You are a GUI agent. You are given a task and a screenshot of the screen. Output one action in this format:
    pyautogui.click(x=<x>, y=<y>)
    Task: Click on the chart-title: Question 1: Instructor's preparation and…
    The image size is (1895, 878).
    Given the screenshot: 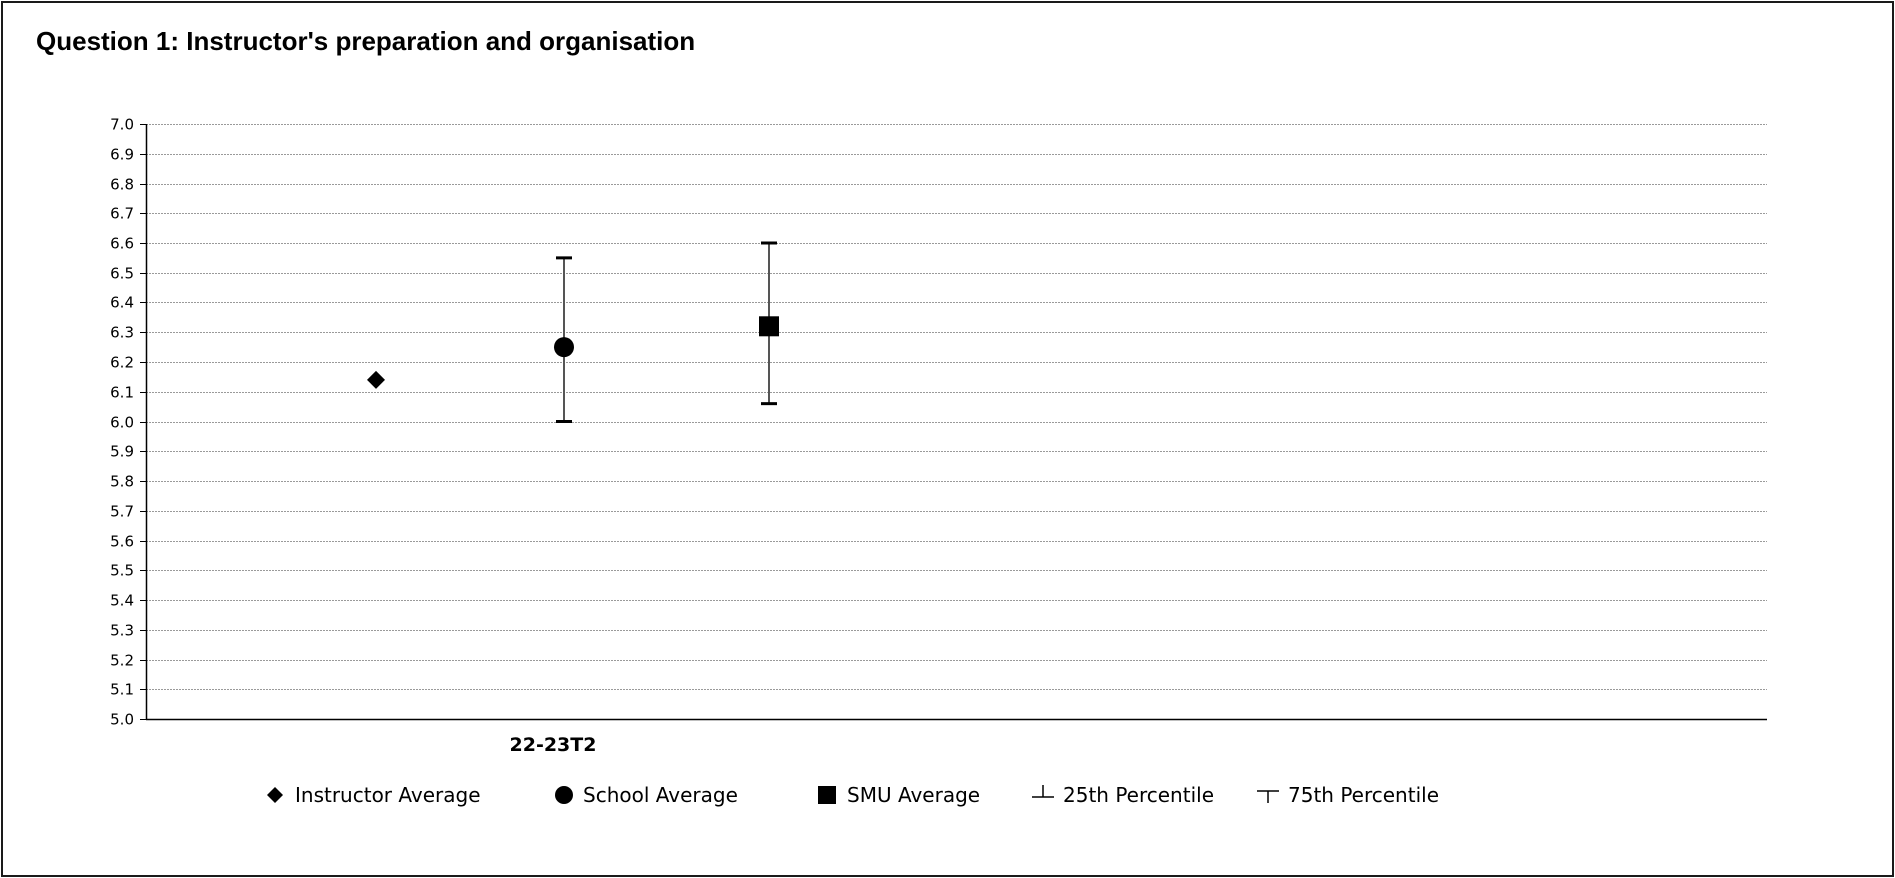 What is the action you would take?
    pyautogui.click(x=366, y=41)
    